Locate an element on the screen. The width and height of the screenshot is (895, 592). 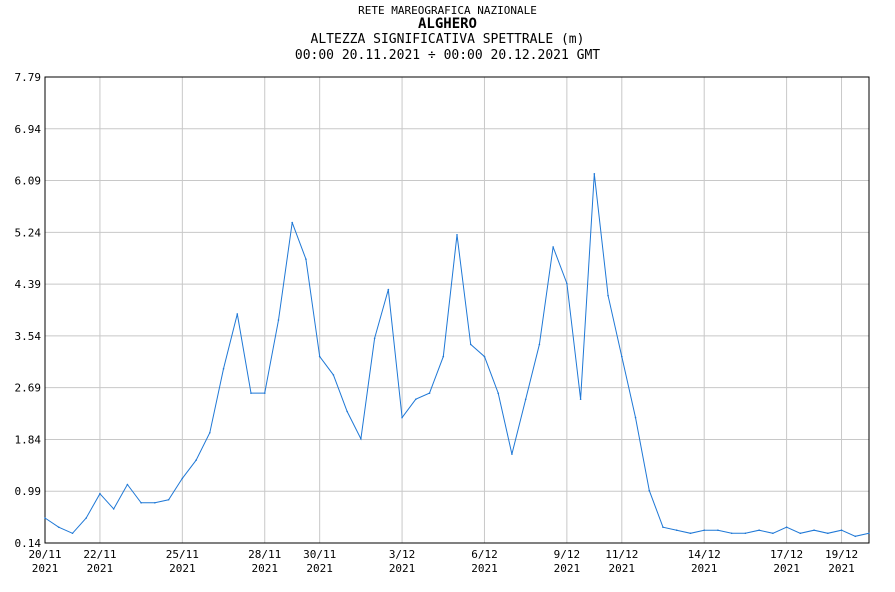
y-tick-label: 1.84 is located at coordinates (28, 439).